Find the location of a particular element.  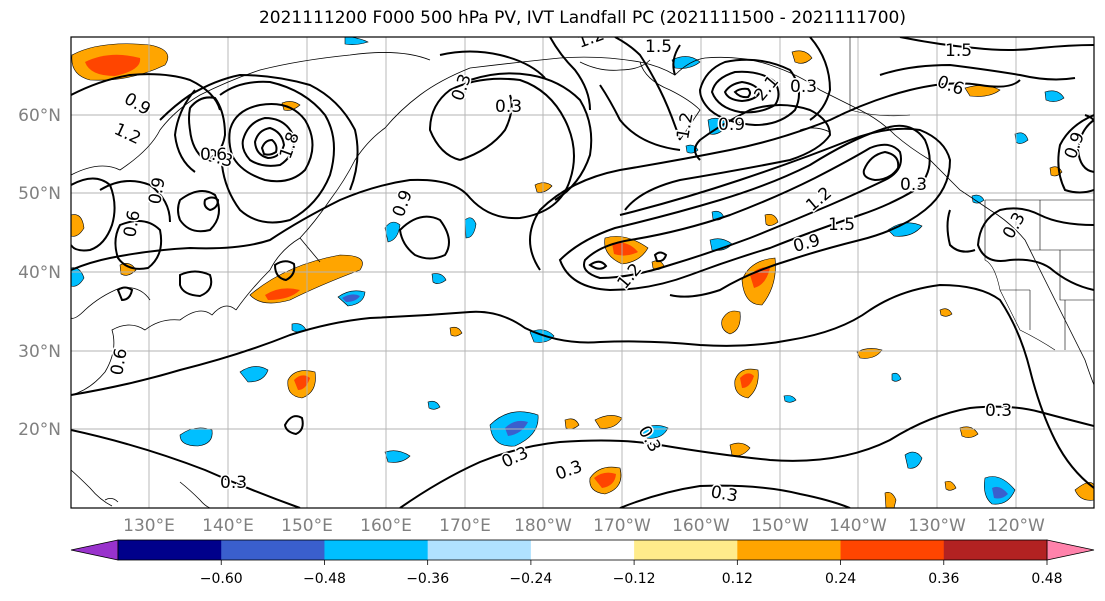

lon-label: 160°W is located at coordinates (701, 526).